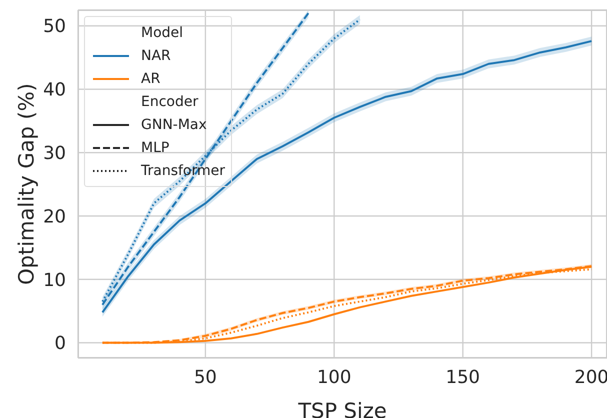 This screenshot has width=607, height=418. Describe the element at coordinates (169, 102) in the screenshot. I see `annotation: Encoder` at that location.